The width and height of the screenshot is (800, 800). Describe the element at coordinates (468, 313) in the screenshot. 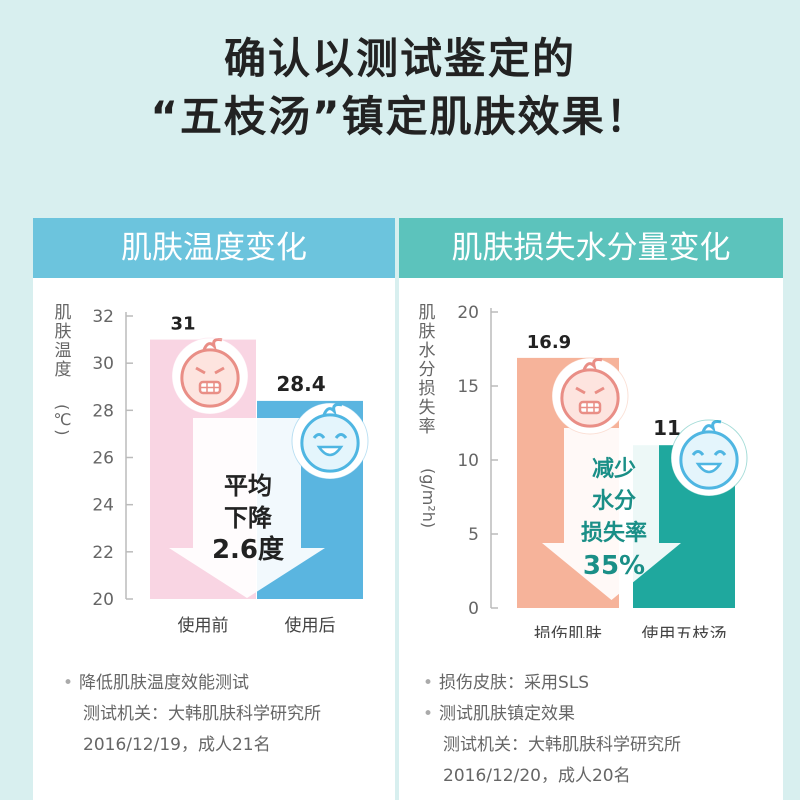

I see `moisture-y-tick-label: 20` at that location.